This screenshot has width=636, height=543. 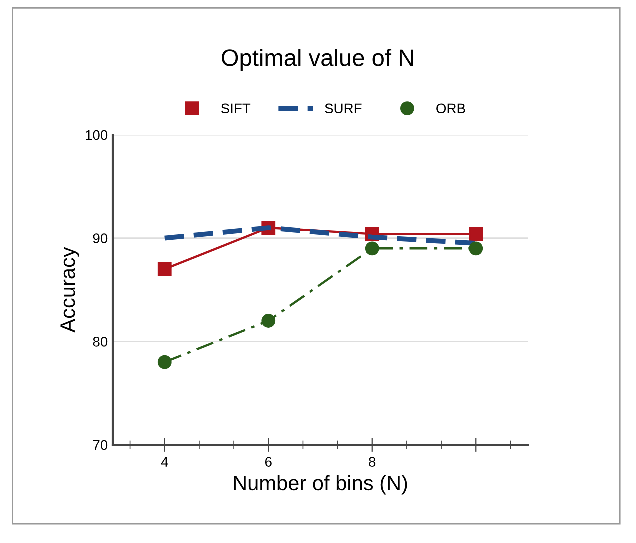 What do you see at coordinates (100, 342) in the screenshot?
I see `y-tick-label: 80` at bounding box center [100, 342].